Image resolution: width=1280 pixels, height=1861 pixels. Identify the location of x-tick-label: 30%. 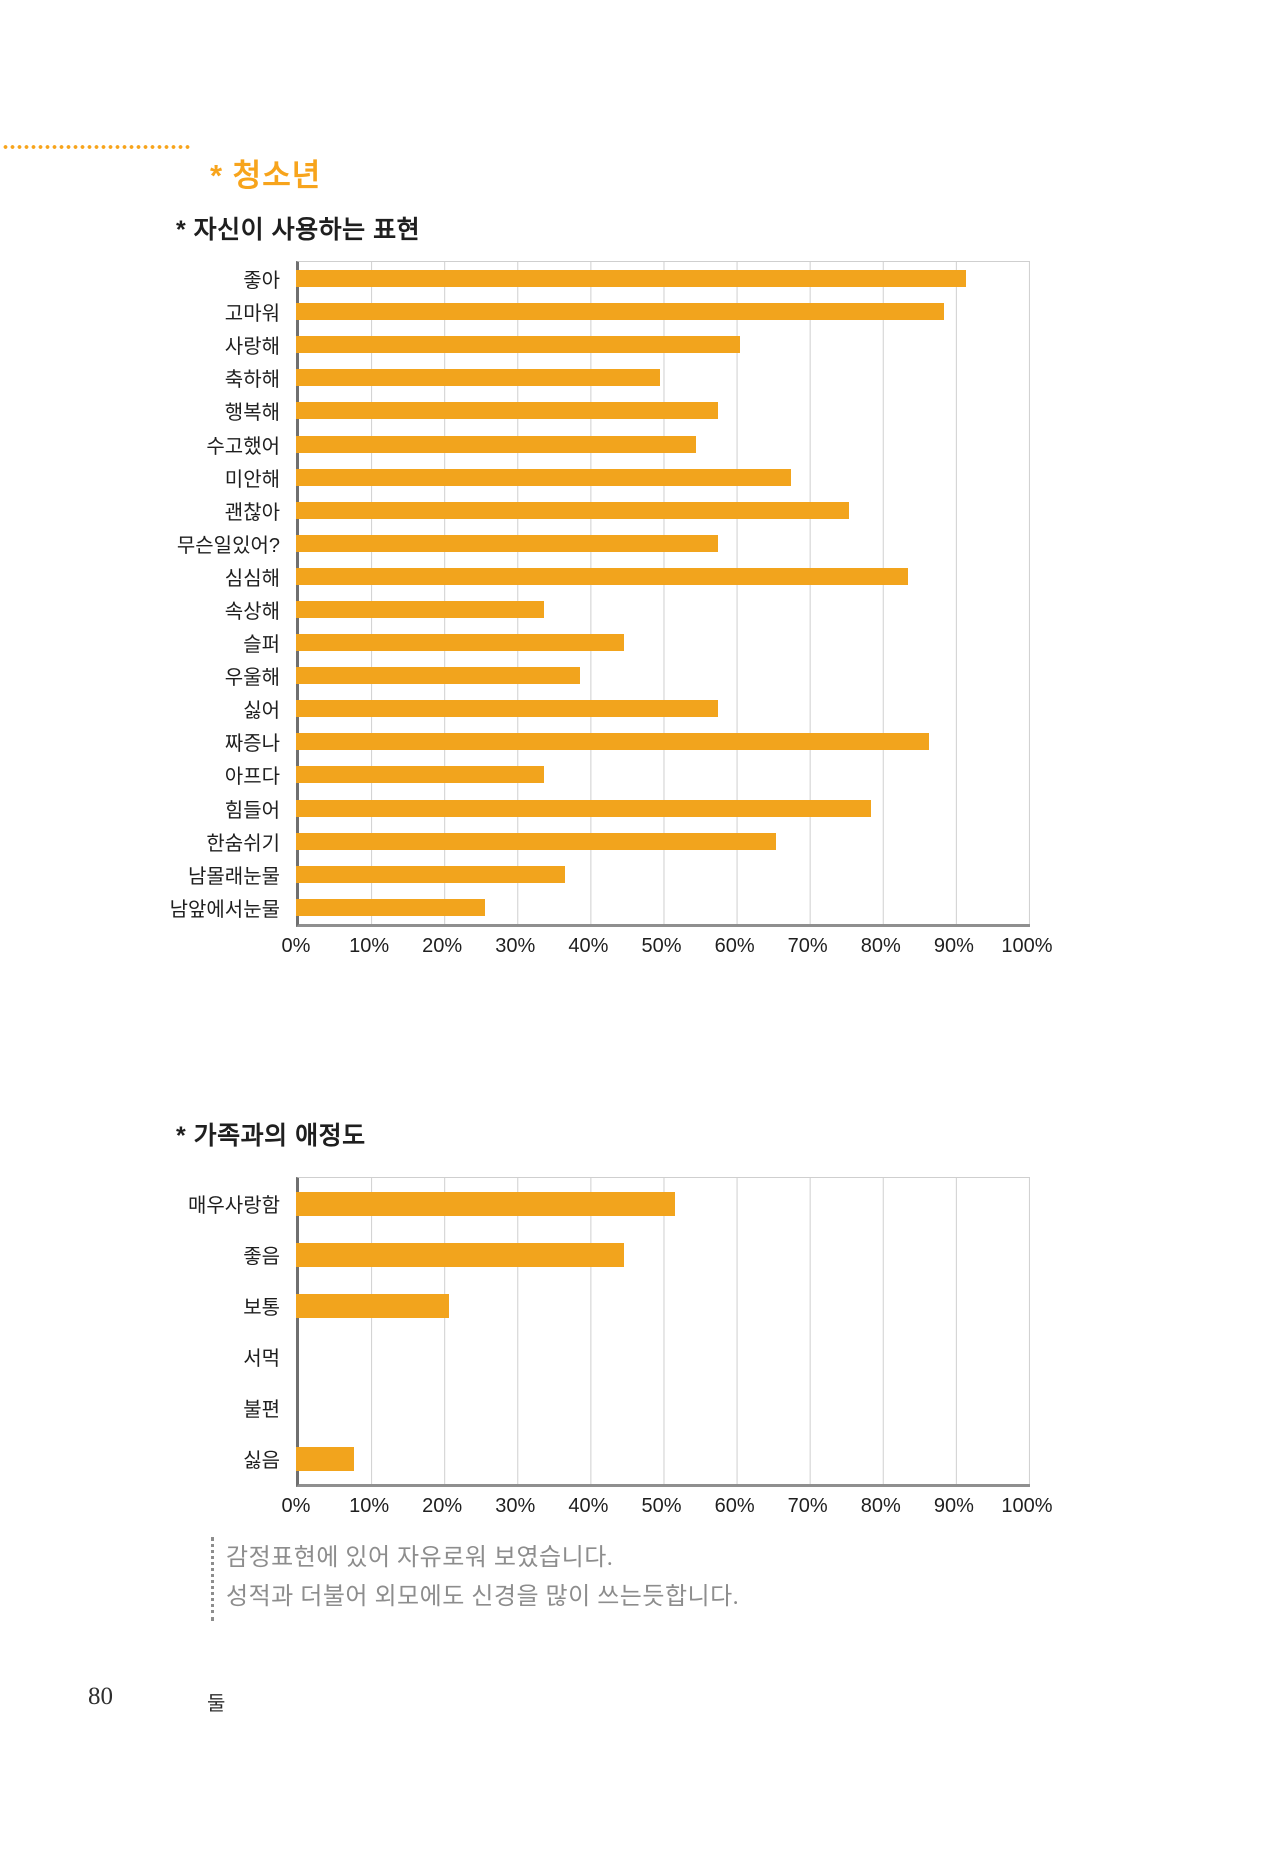
(515, 1506).